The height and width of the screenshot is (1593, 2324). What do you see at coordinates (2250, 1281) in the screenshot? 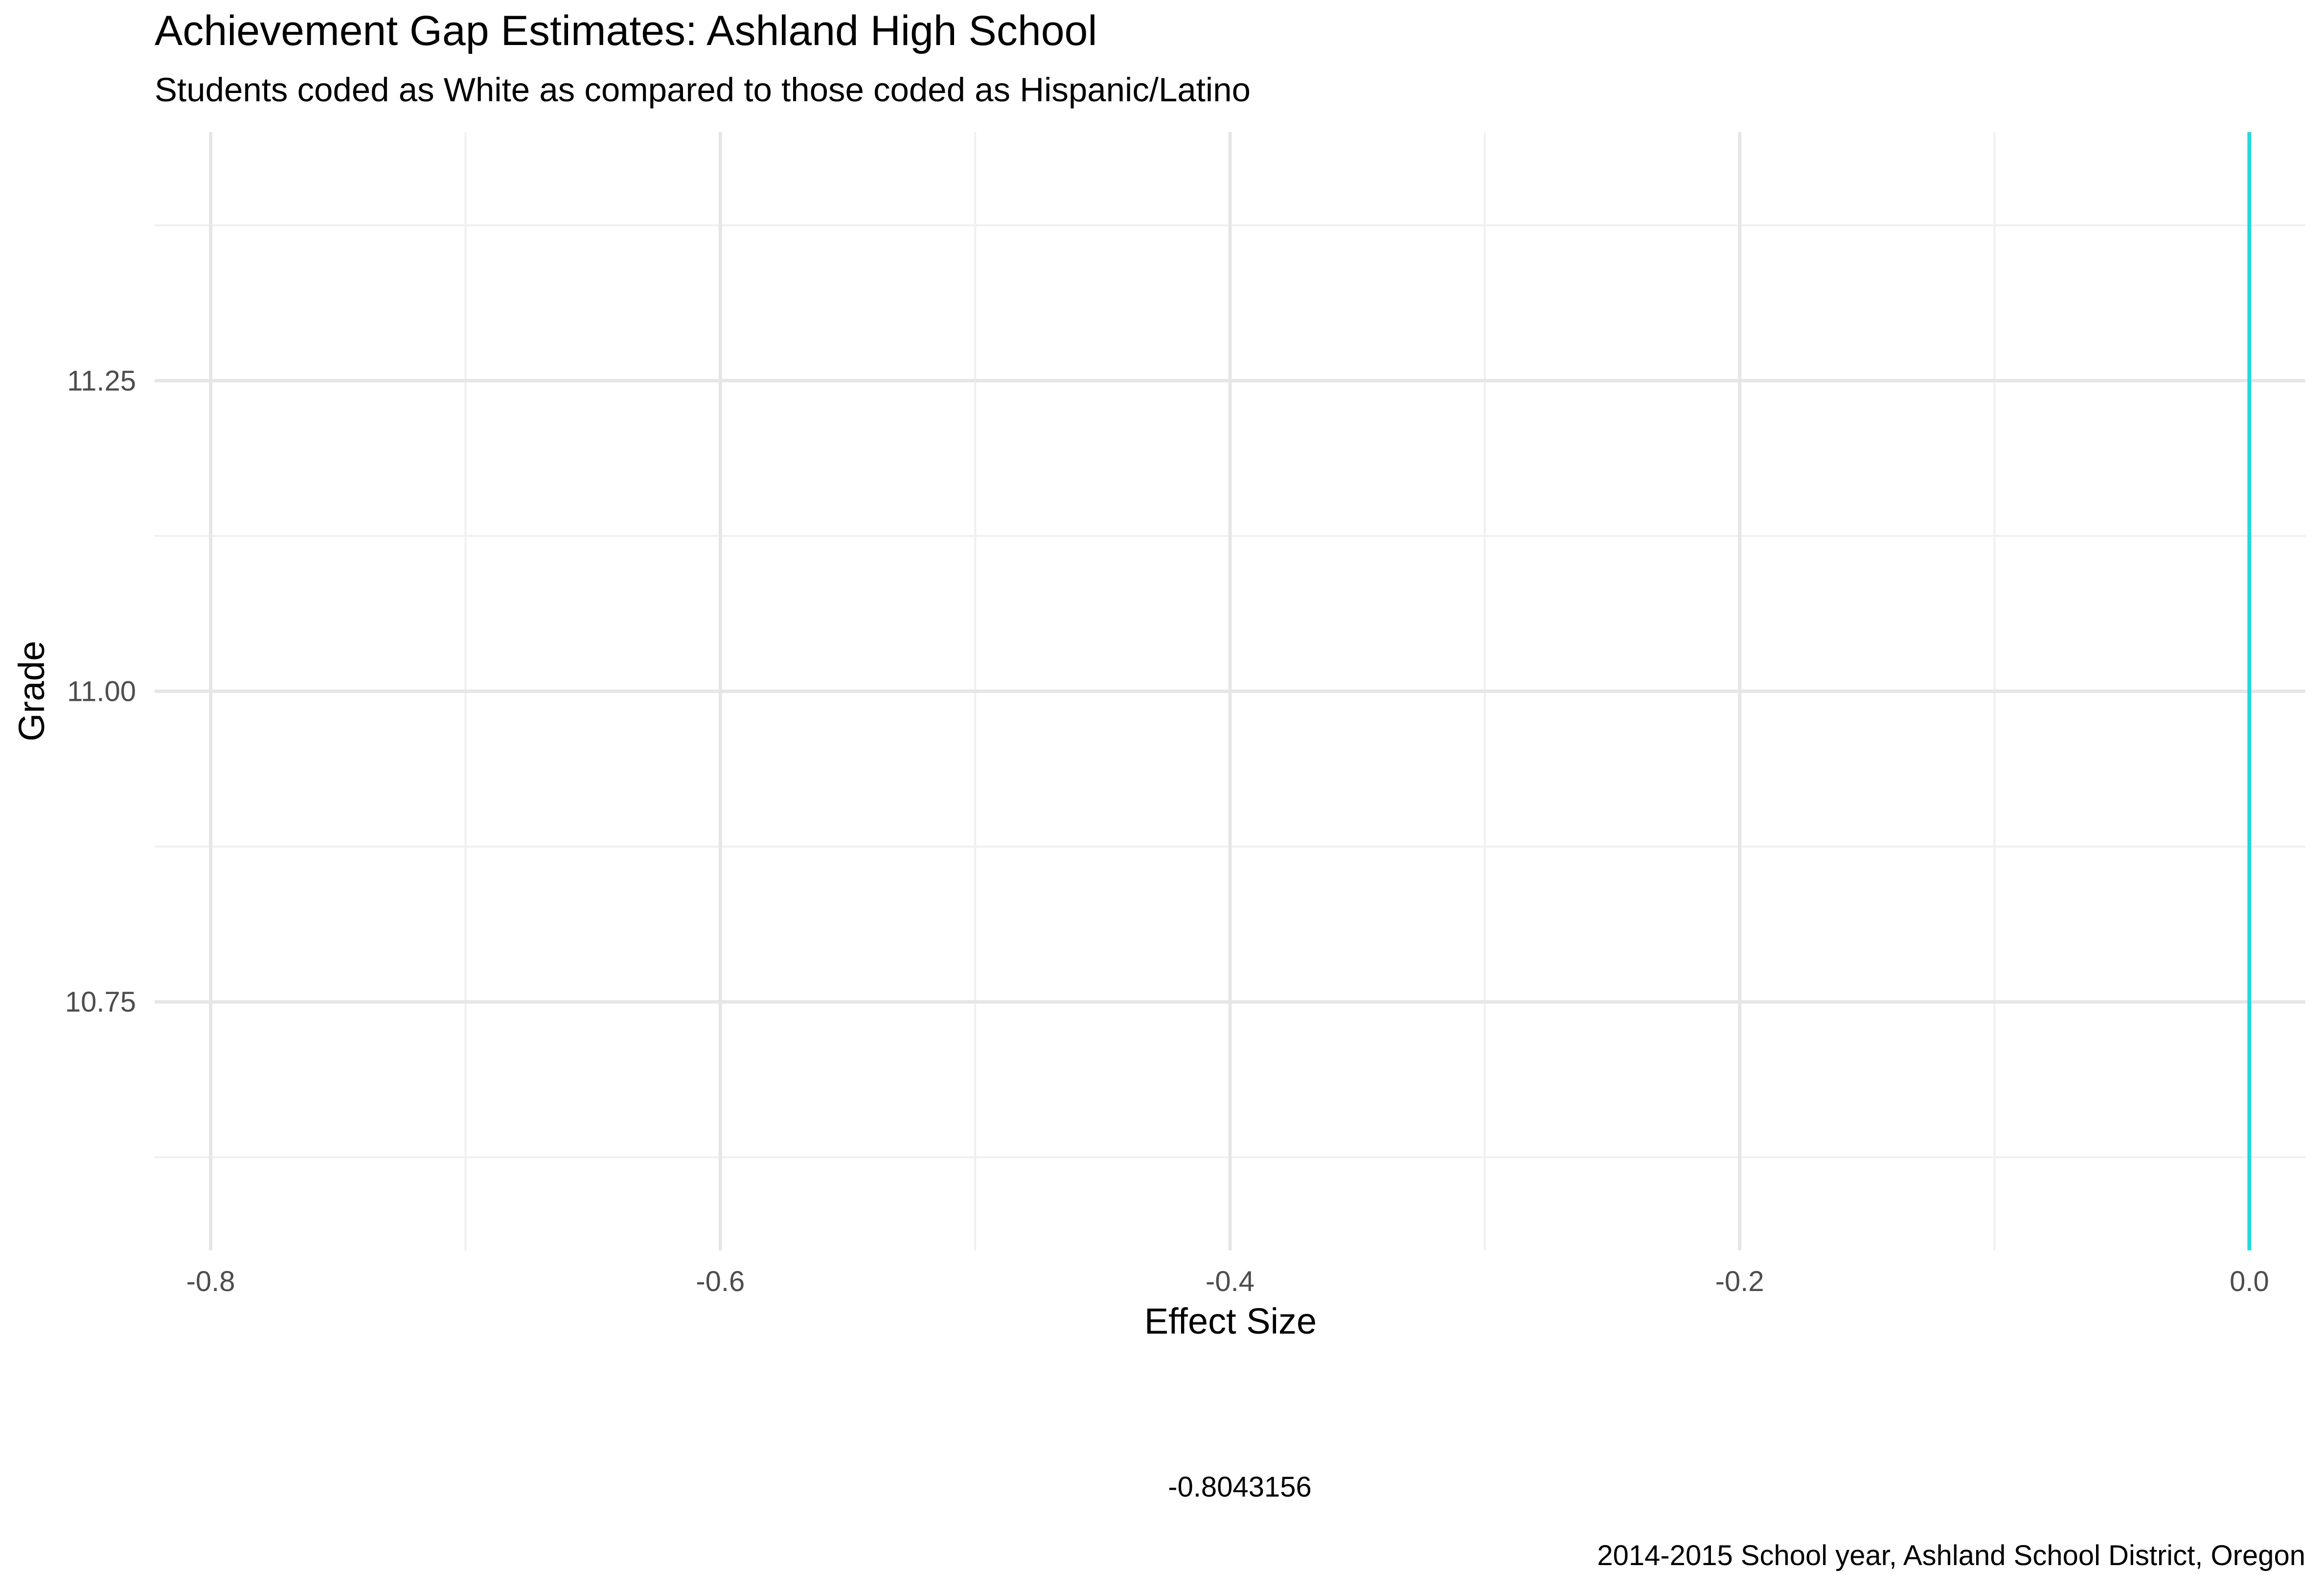
I see `x-tick-label-4: 0.0` at bounding box center [2250, 1281].